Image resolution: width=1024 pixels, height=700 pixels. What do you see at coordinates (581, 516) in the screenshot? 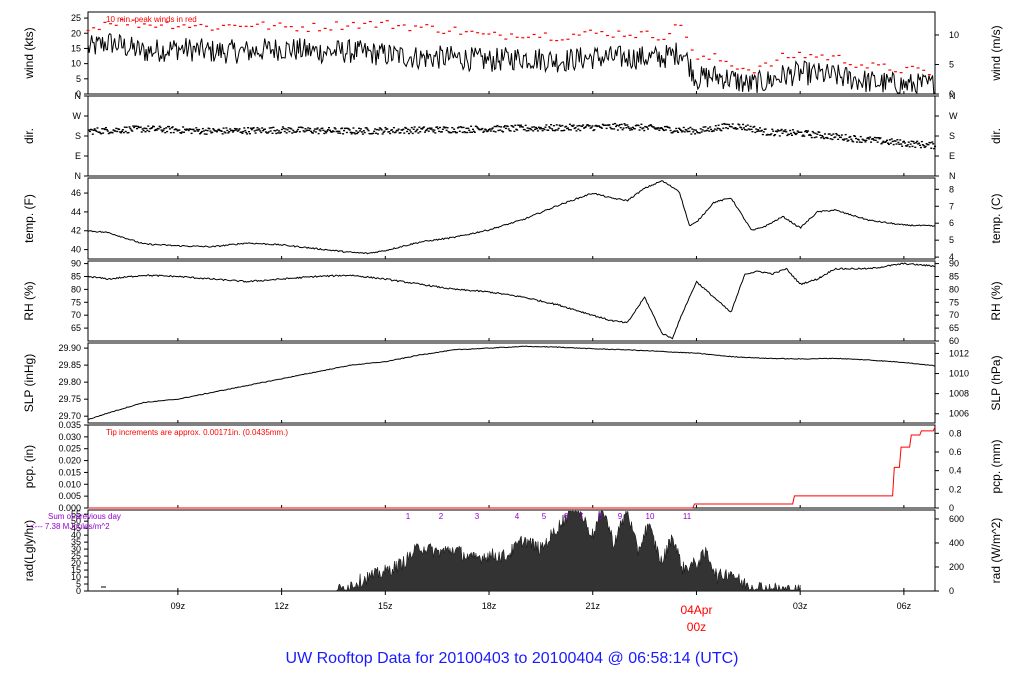
I see `hour-marker-label: 7` at bounding box center [581, 516].